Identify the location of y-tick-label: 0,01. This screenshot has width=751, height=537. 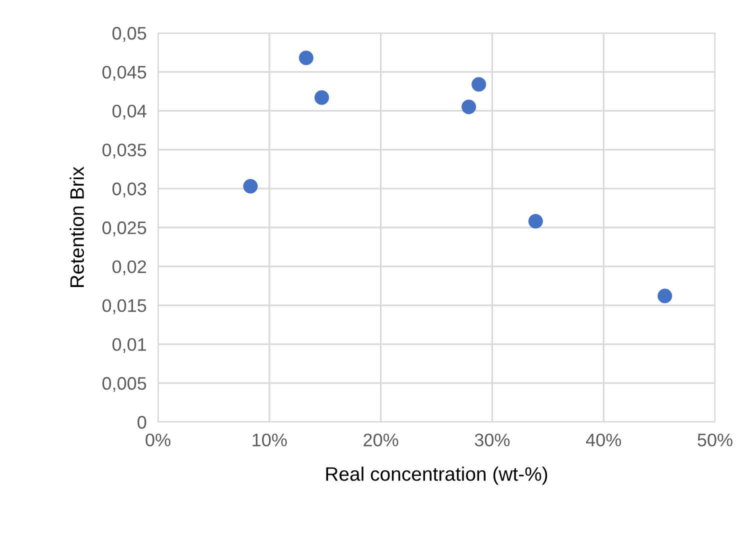
(129, 346).